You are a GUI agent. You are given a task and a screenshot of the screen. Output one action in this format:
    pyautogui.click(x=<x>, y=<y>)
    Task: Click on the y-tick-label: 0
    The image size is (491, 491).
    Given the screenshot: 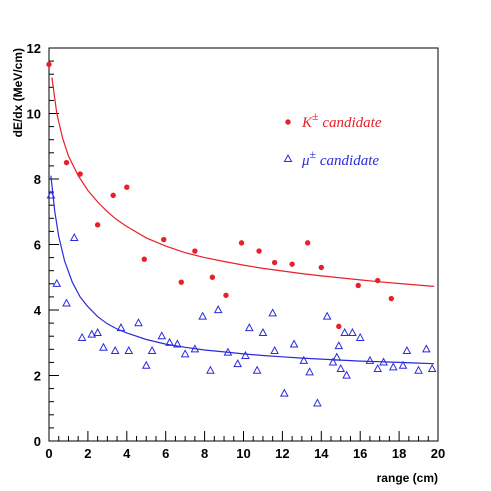 What is the action you would take?
    pyautogui.click(x=37, y=441)
    